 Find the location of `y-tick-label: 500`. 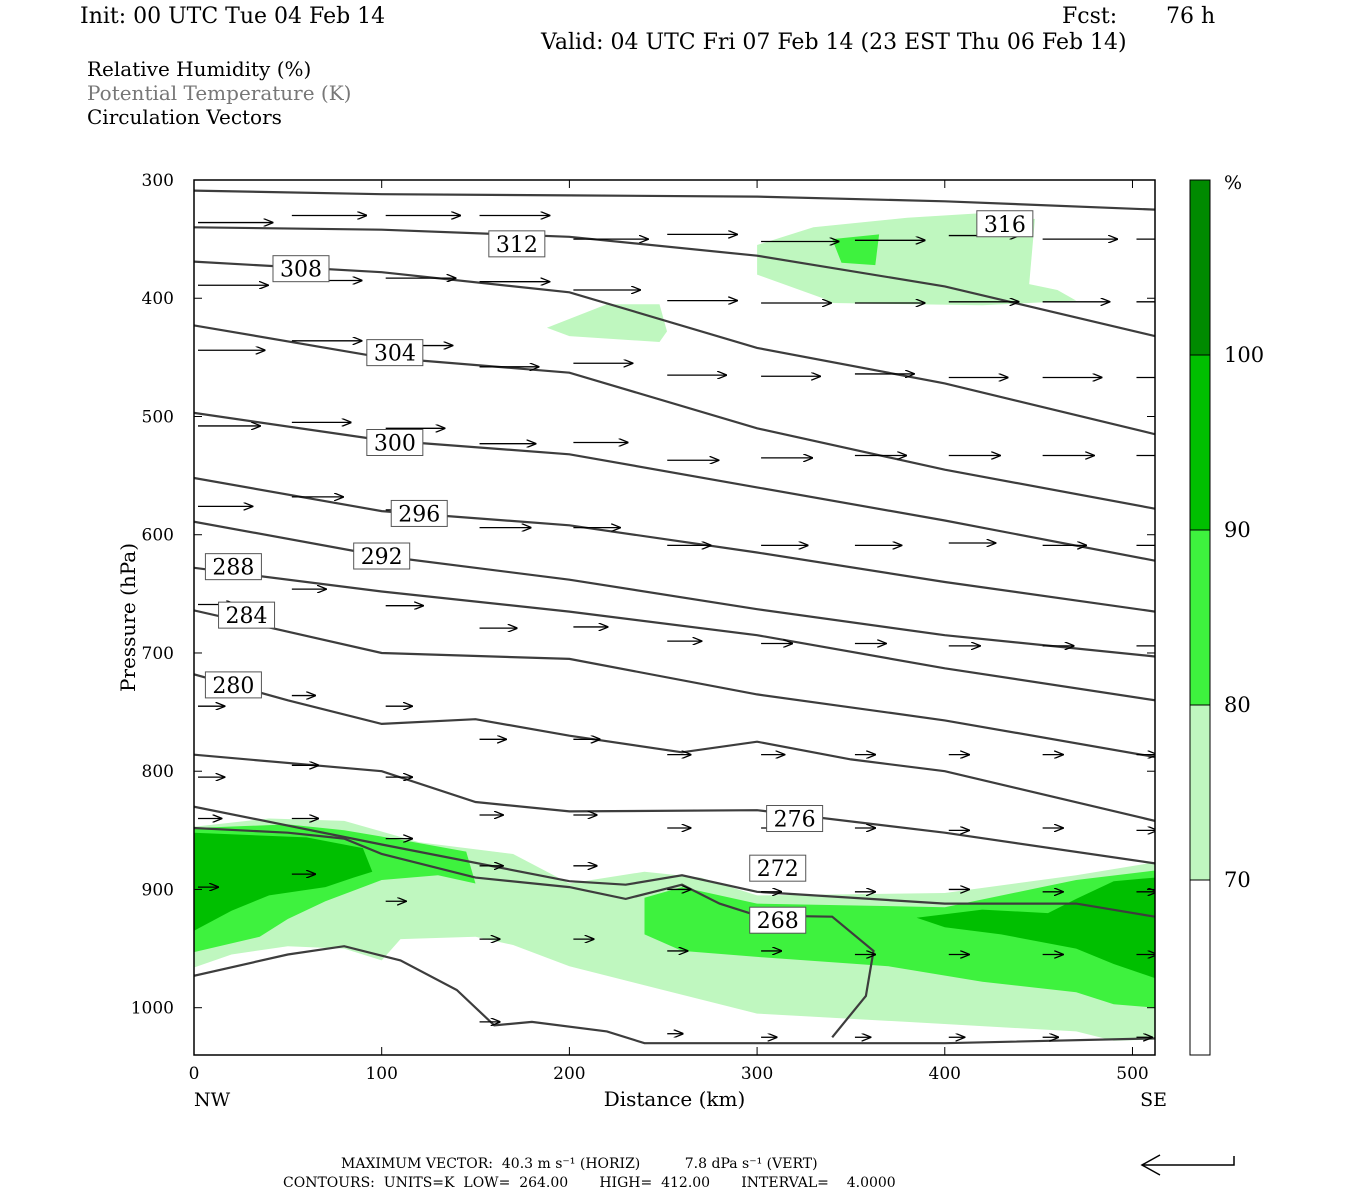

y-tick-label: 500 is located at coordinates (158, 417).